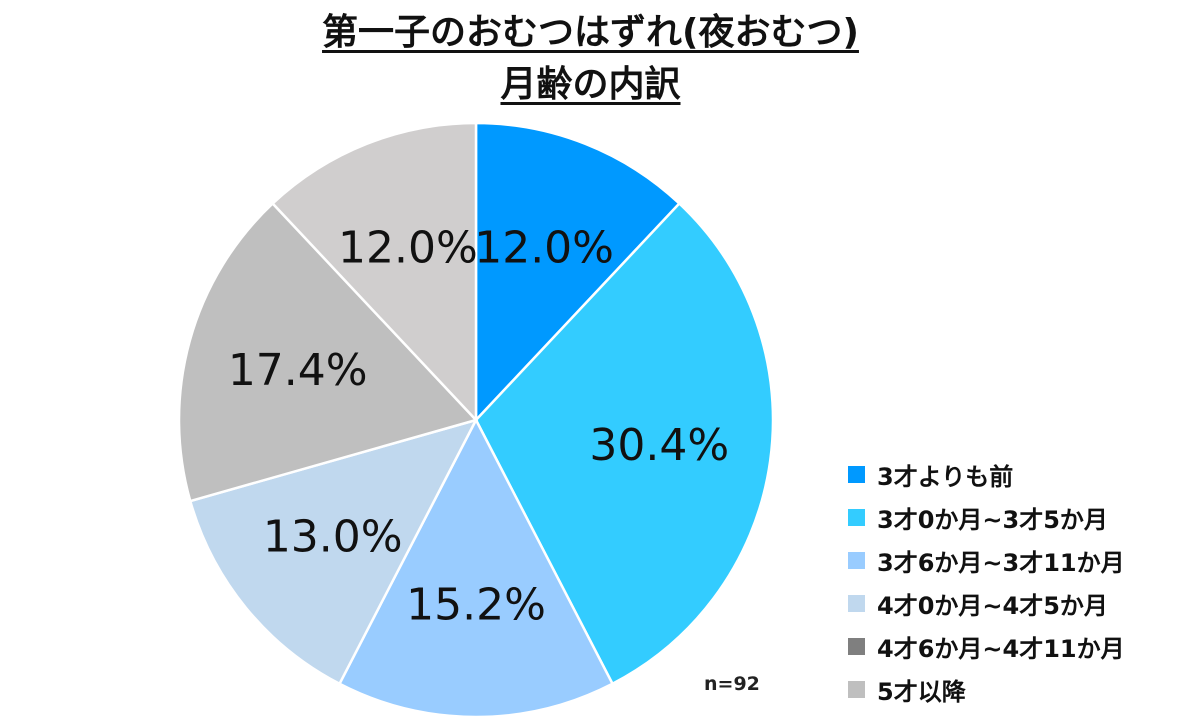  I want to click on legend-label: 4才0か月~4才5か月, so click(992, 605).